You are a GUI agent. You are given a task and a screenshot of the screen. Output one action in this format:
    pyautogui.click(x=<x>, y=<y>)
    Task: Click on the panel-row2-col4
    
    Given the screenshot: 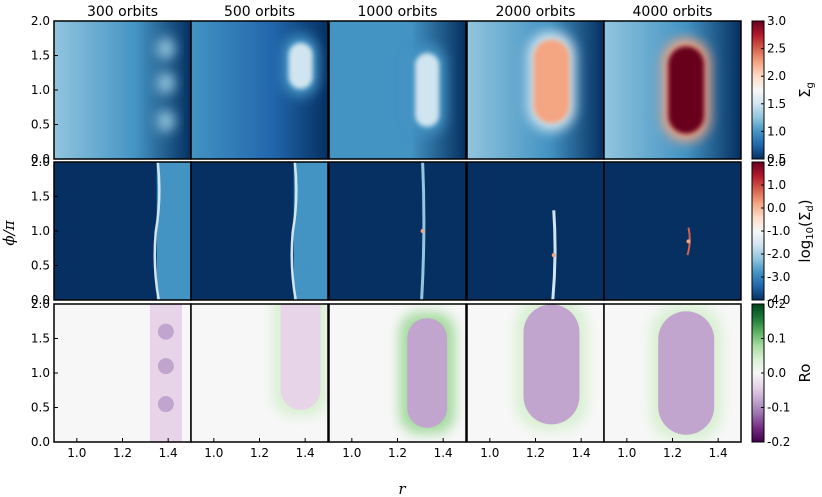 What is the action you would take?
    pyautogui.click(x=535, y=231)
    